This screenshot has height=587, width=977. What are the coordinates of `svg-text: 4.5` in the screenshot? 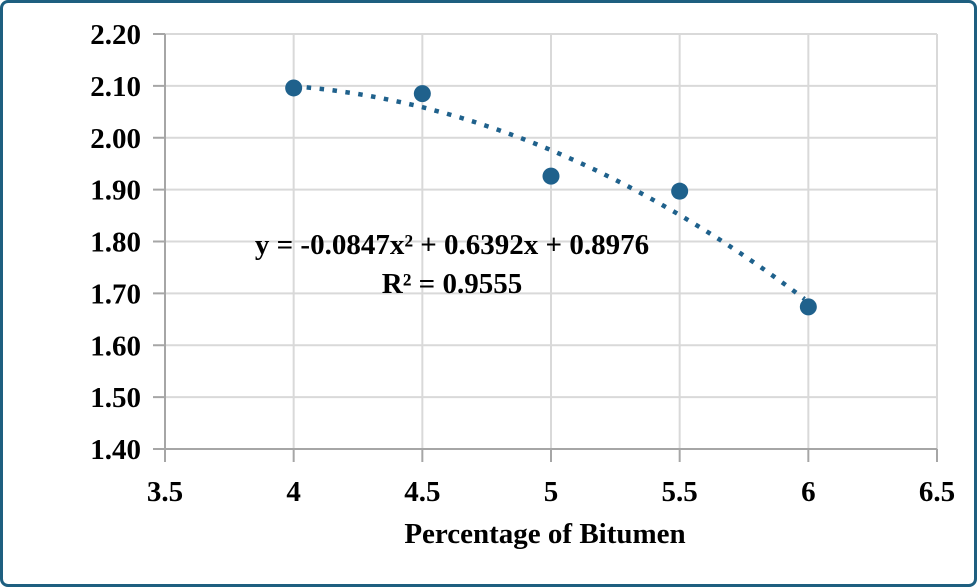 It's located at (422, 492).